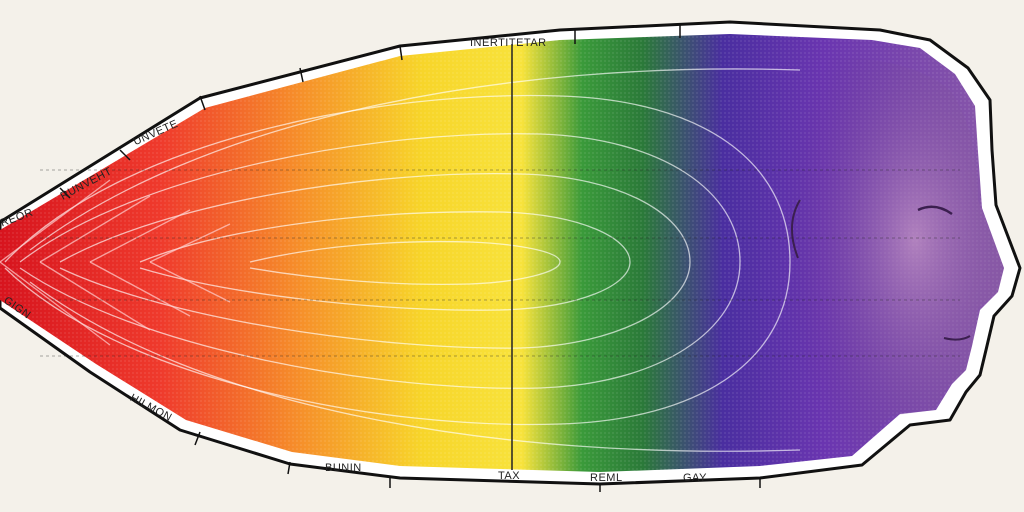 The width and height of the screenshot is (1024, 512). What do you see at coordinates (957, 338) in the screenshot?
I see `mouth` at bounding box center [957, 338].